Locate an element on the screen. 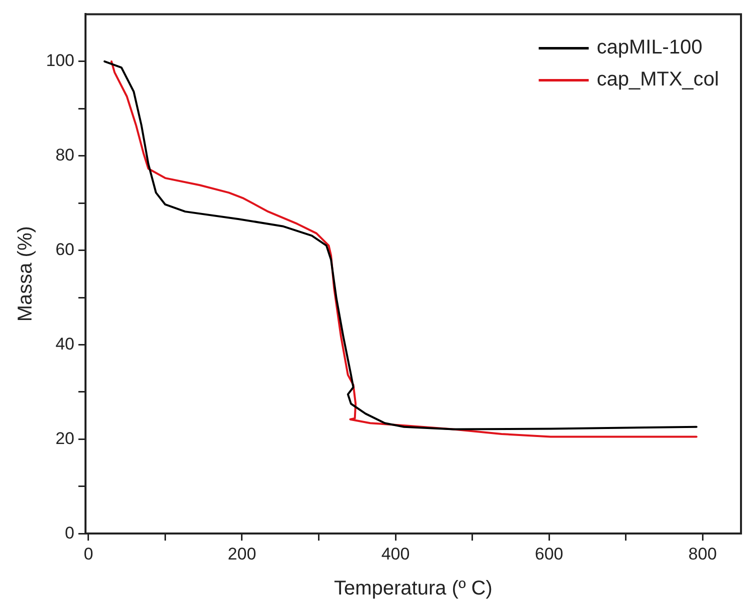 The height and width of the screenshot is (607, 743). y-tick-label: 100 is located at coordinates (60, 60).